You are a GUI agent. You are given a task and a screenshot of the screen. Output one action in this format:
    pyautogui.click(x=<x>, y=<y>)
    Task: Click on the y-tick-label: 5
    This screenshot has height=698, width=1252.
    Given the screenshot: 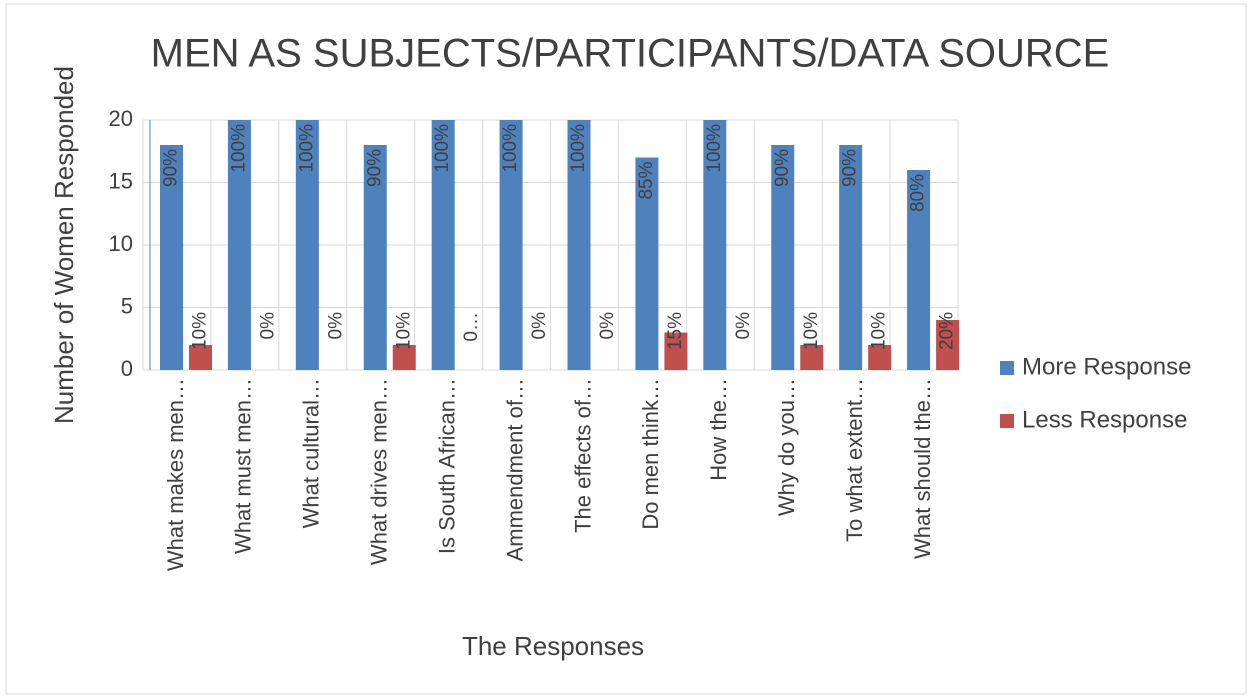 What is the action you would take?
    pyautogui.click(x=127, y=305)
    